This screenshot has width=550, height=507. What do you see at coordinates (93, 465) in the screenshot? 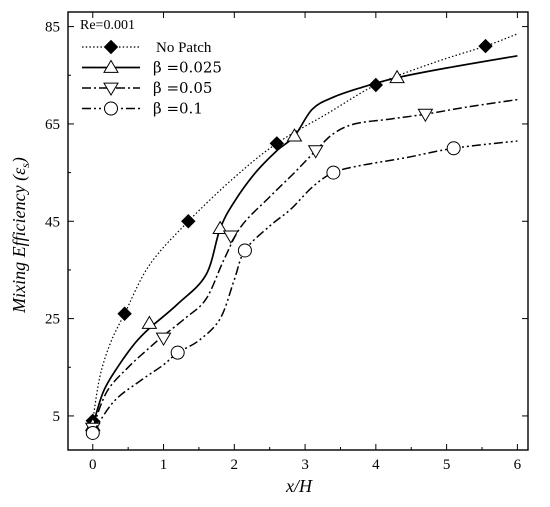
I see `x-tick-label: 0` at bounding box center [93, 465].